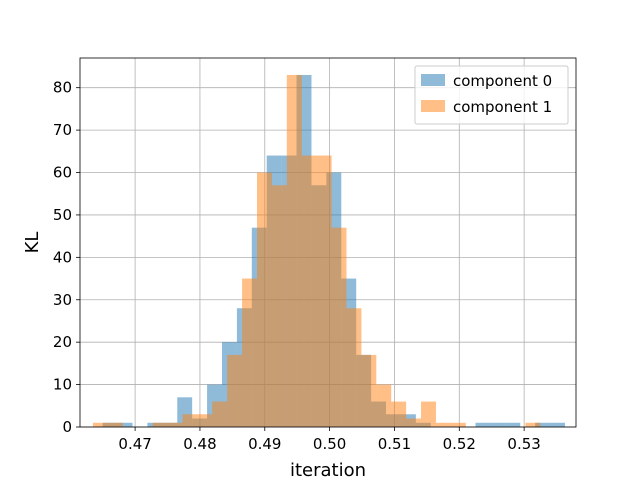  What do you see at coordinates (62, 300) in the screenshot?
I see `y-tick-label-3: 30` at bounding box center [62, 300].